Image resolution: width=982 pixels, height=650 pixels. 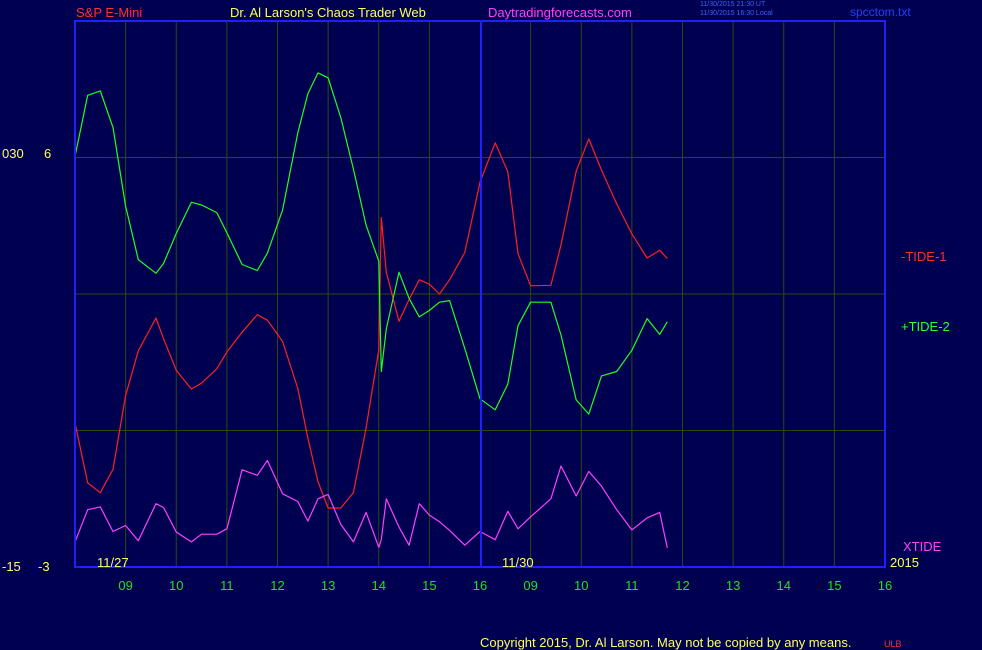 What do you see at coordinates (924, 256) in the screenshot?
I see `legend-tide1: -TIDE-1` at bounding box center [924, 256].